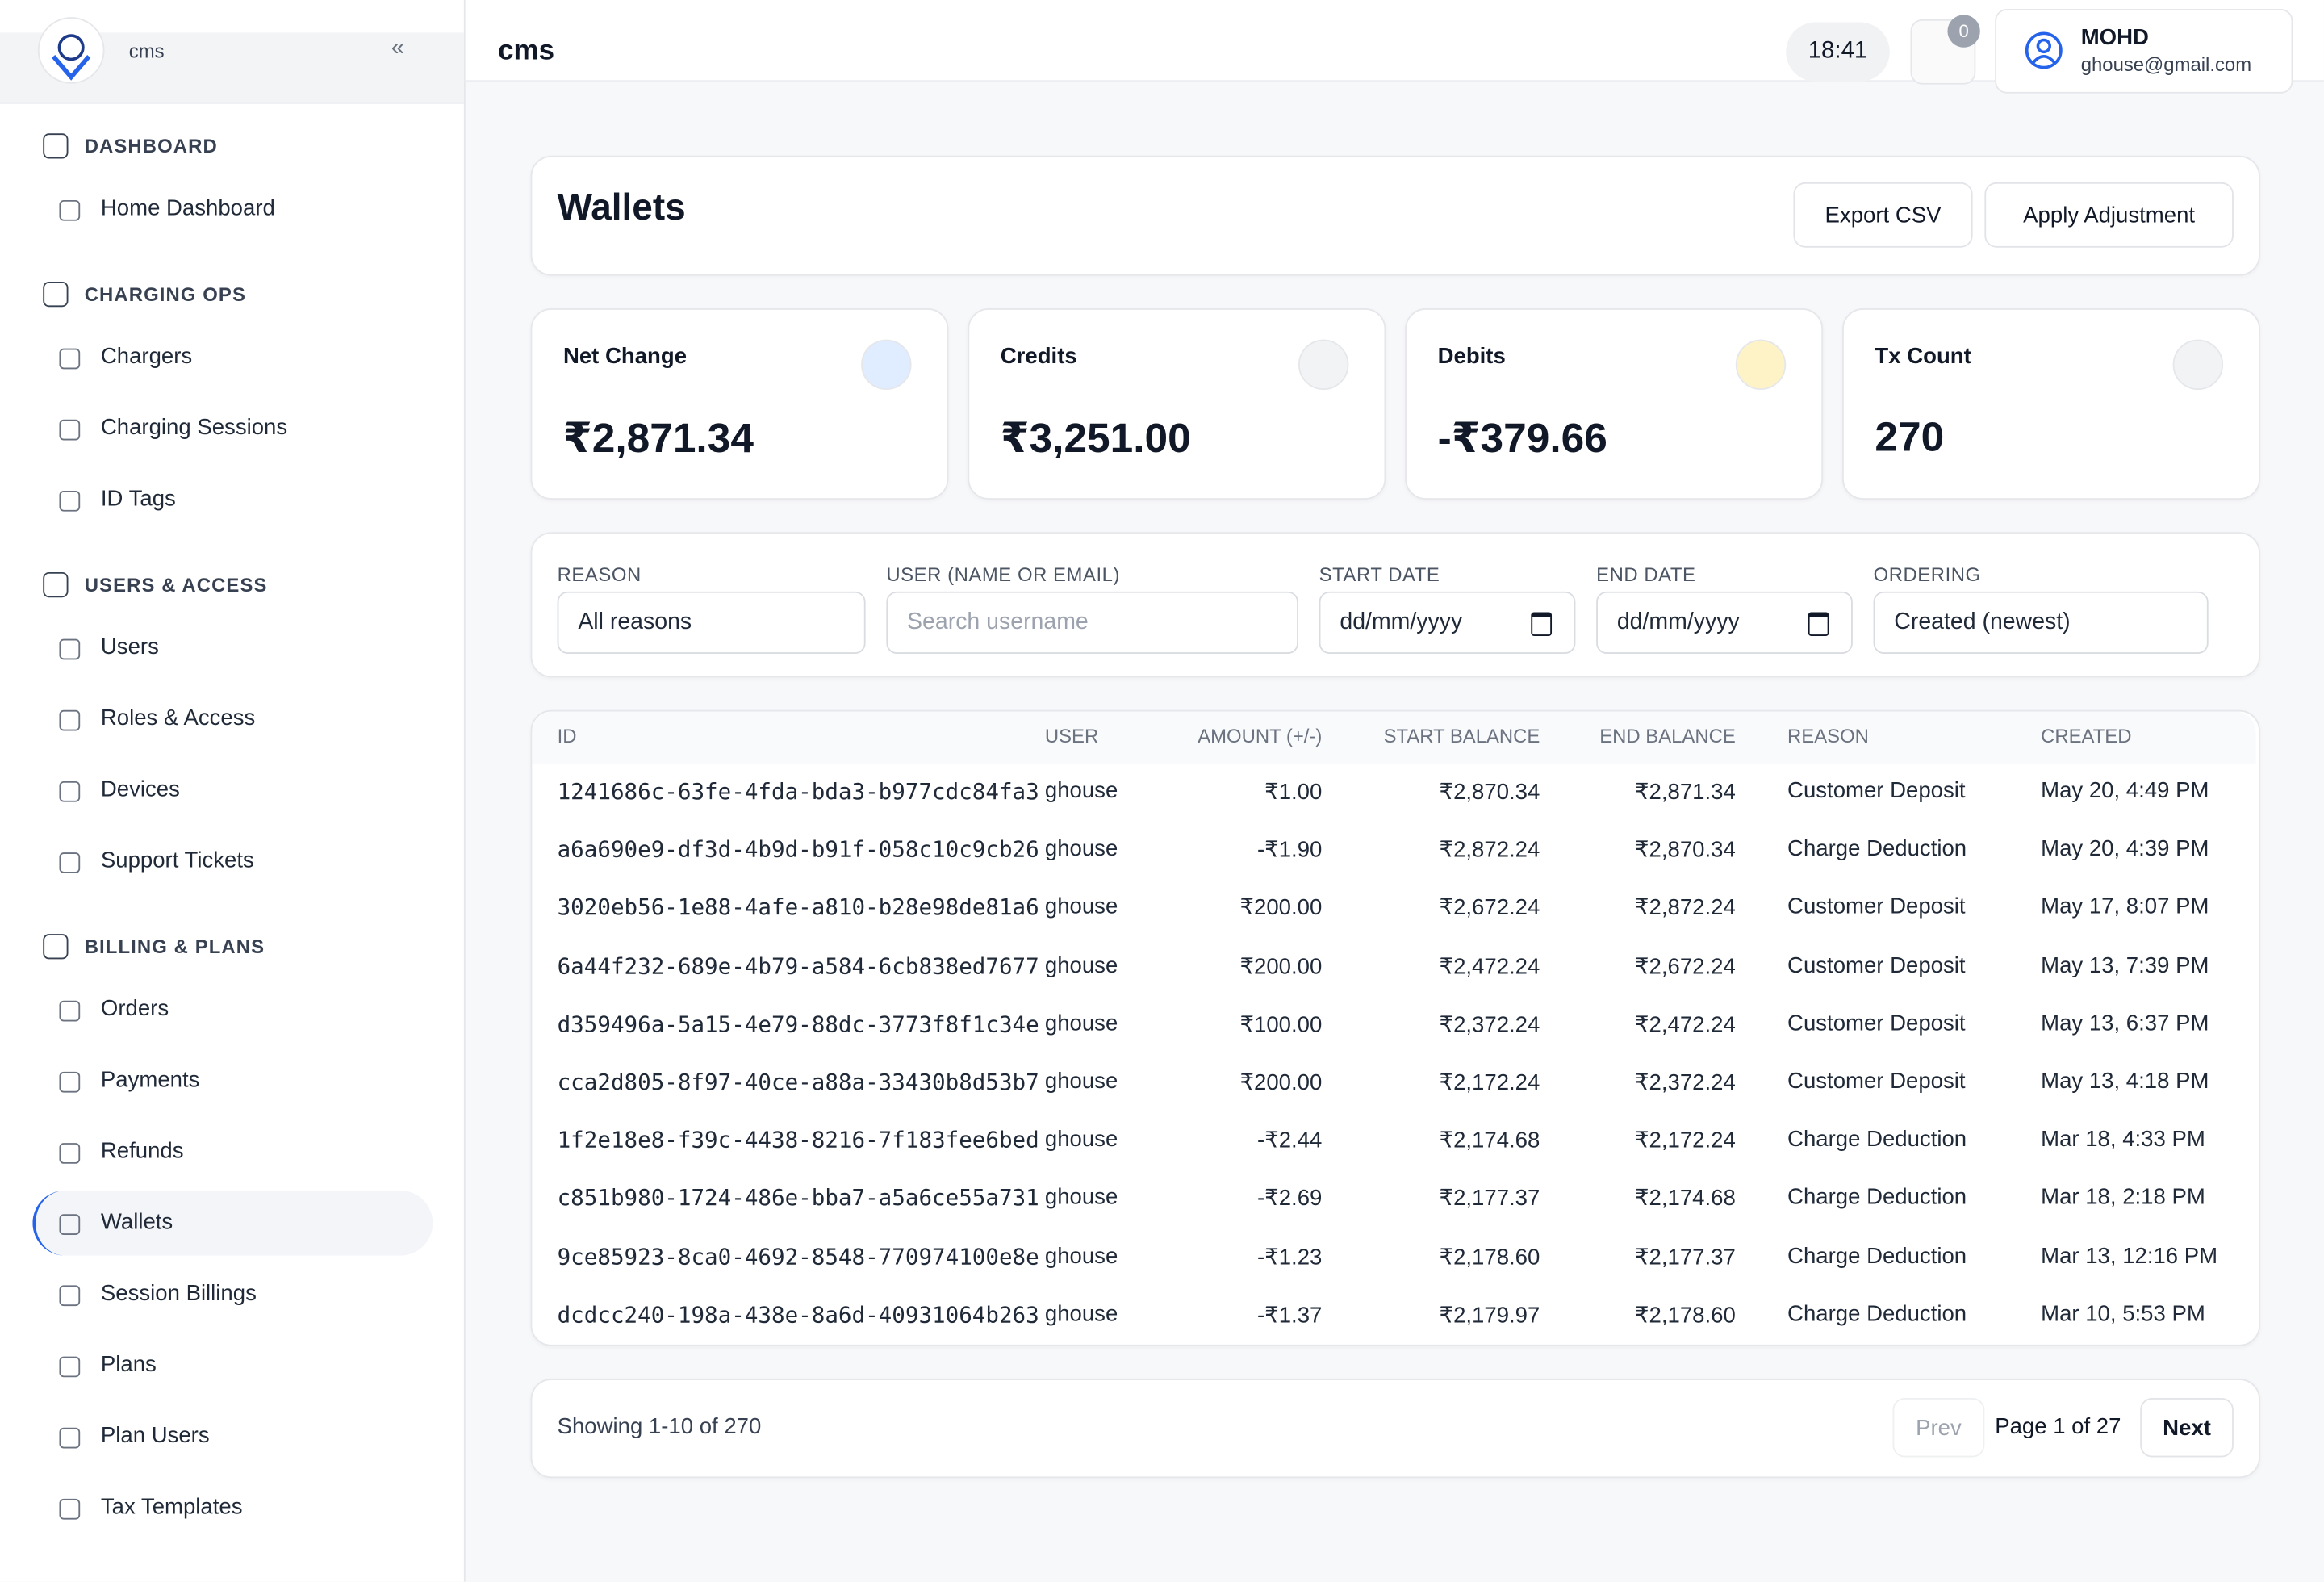 Image resolution: width=2324 pixels, height=1582 pixels. Describe the element at coordinates (2109, 215) in the screenshot. I see `apply-adjustment-button: Apply Adjustment` at that location.